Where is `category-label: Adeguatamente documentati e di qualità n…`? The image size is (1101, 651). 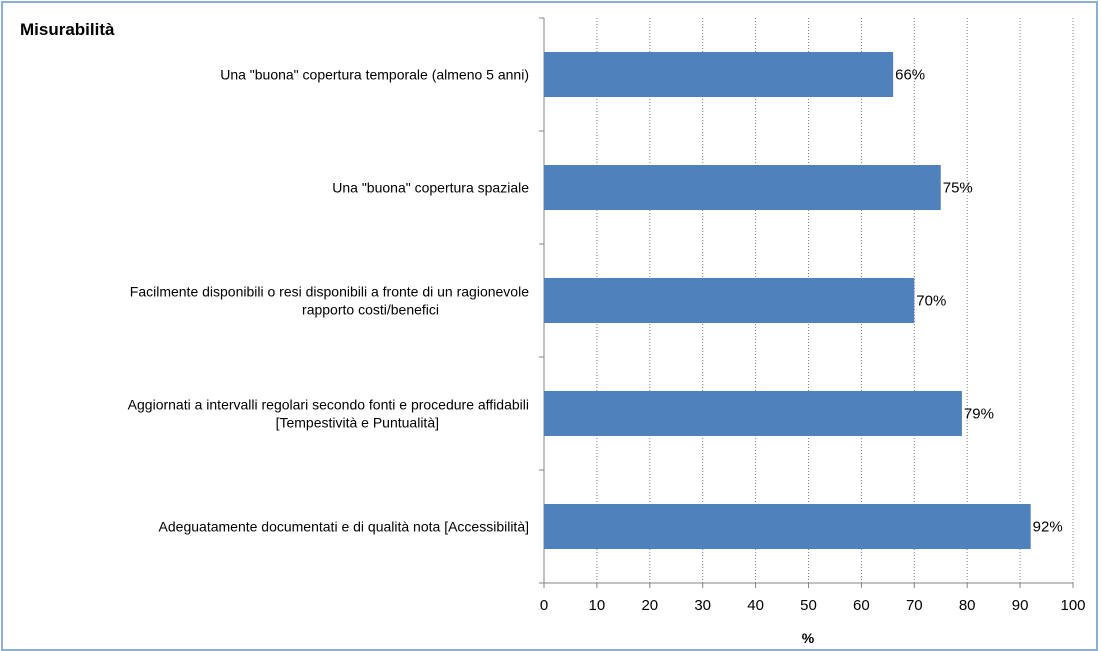
category-label: Adeguatamente documentati e di qualità n… is located at coordinates (344, 527).